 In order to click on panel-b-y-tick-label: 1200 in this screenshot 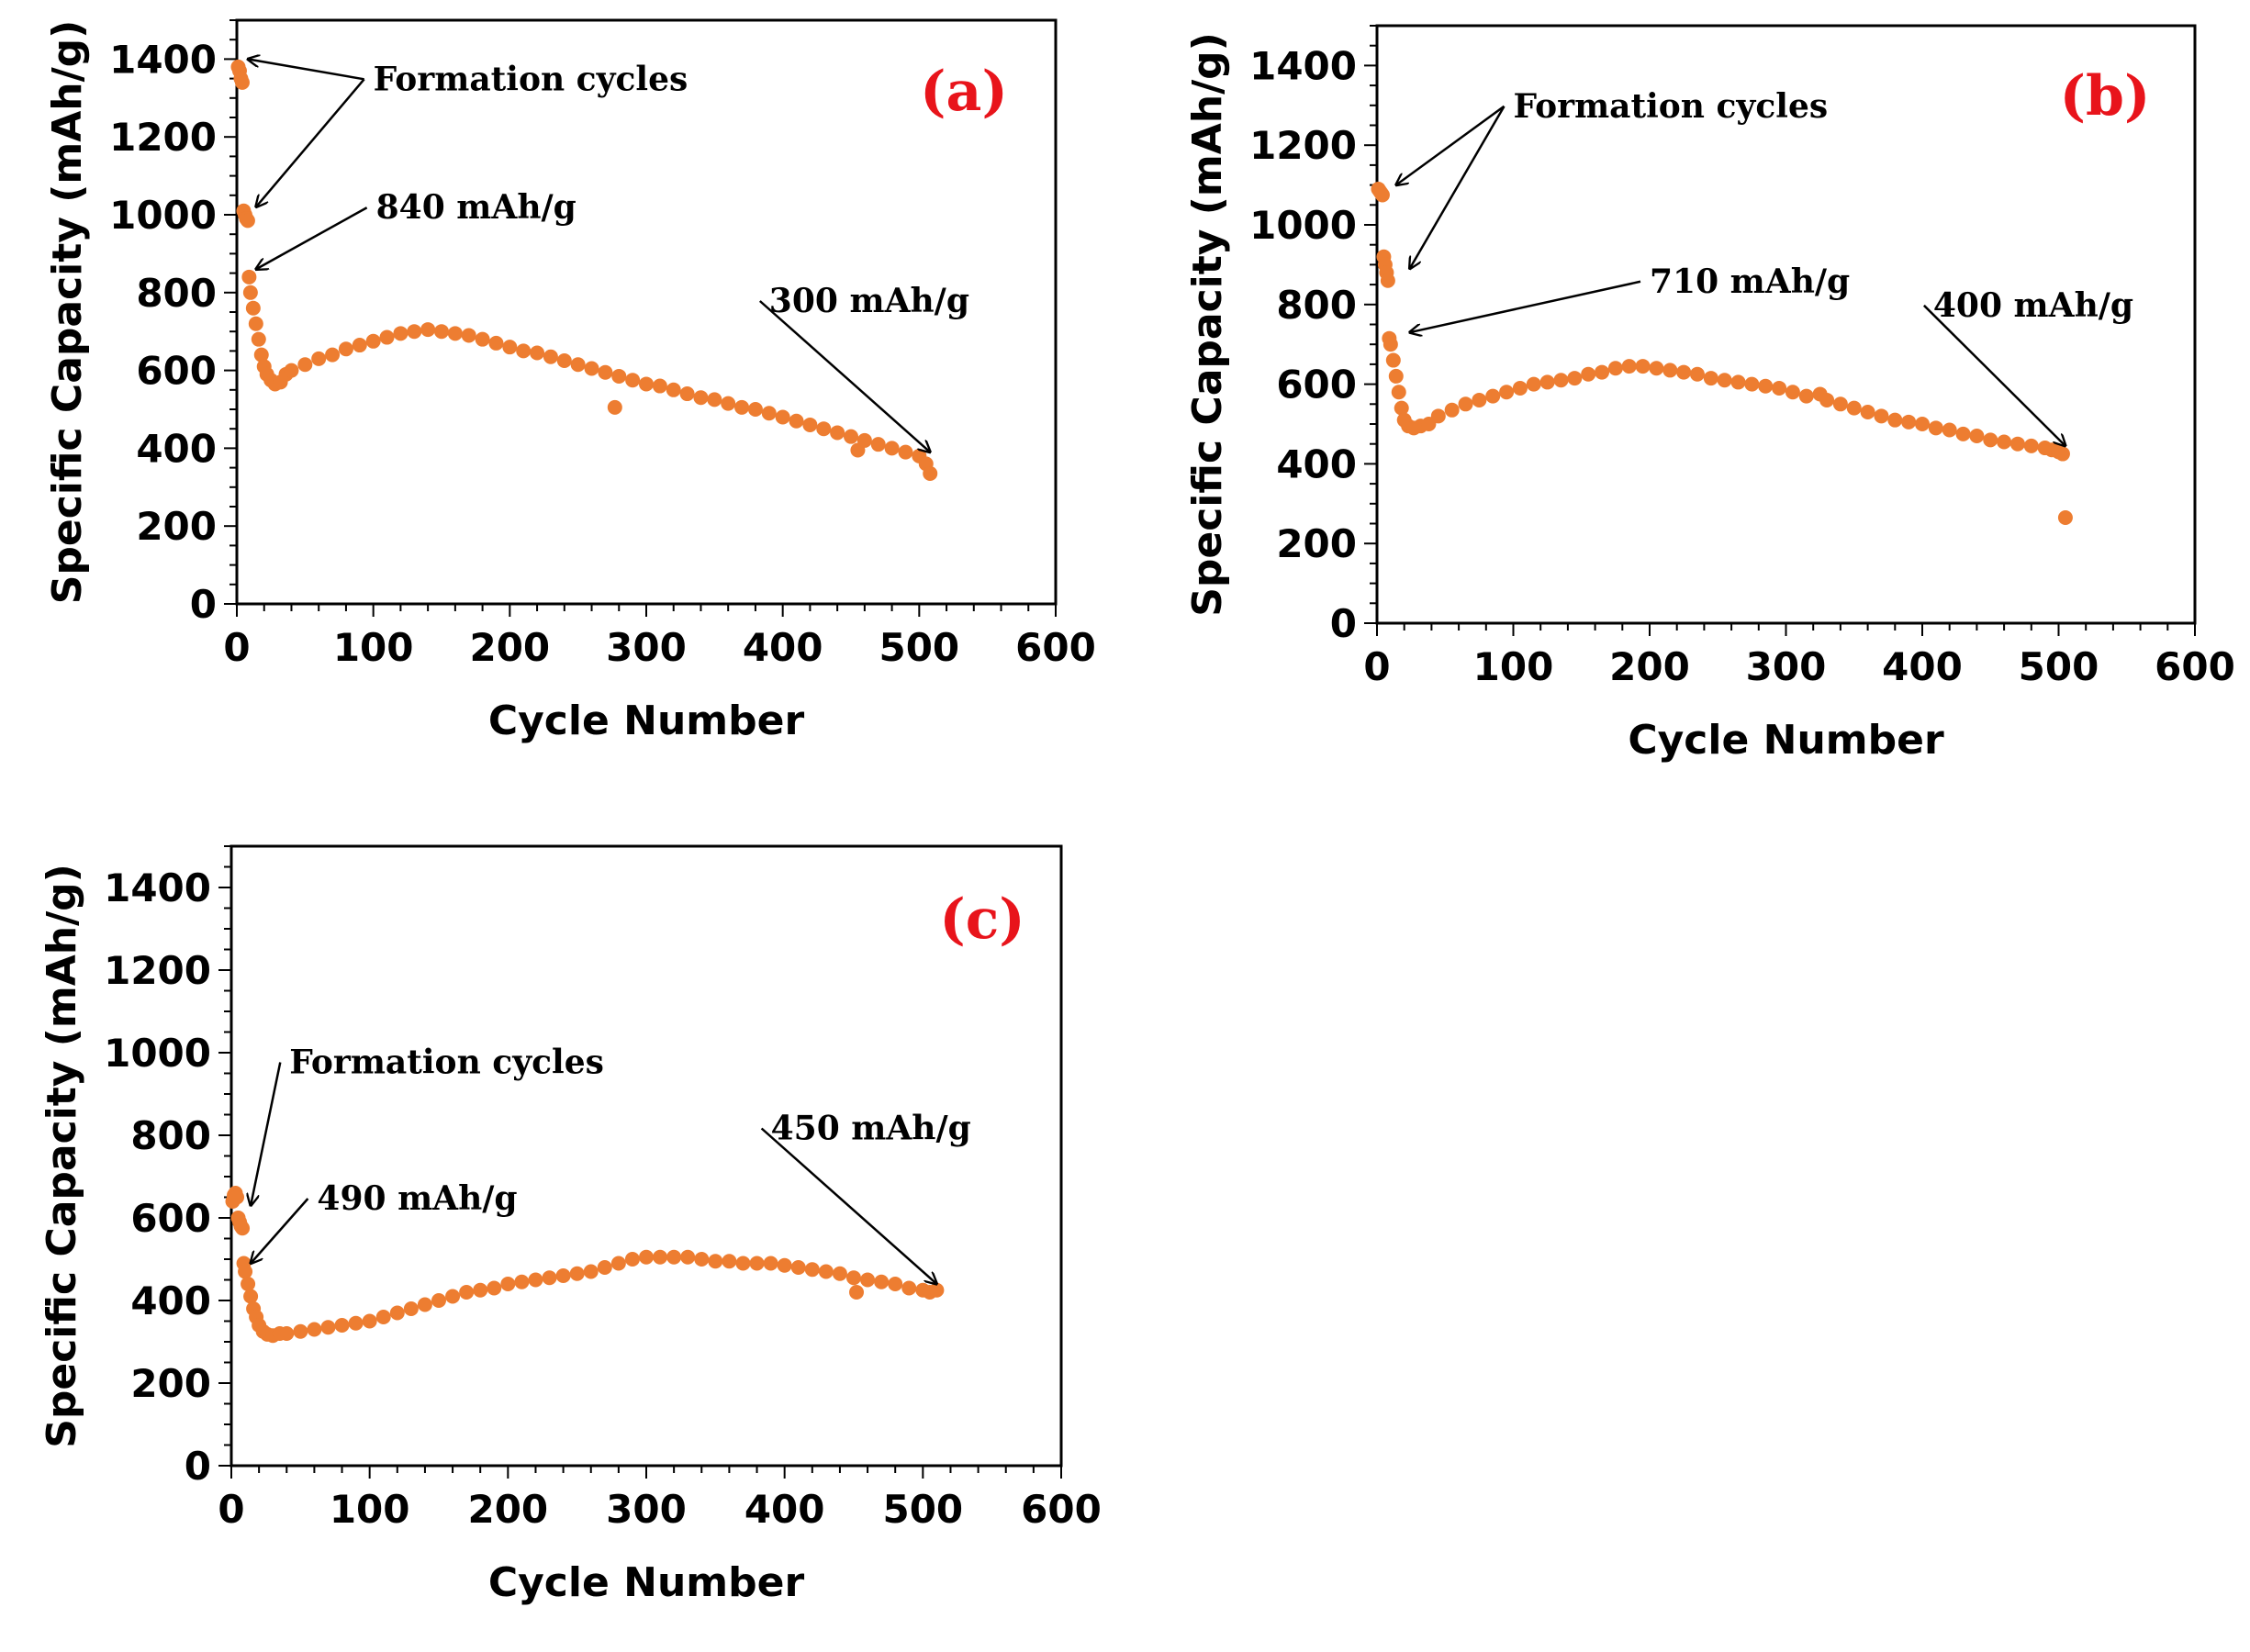, I will do `click(1303, 145)`.